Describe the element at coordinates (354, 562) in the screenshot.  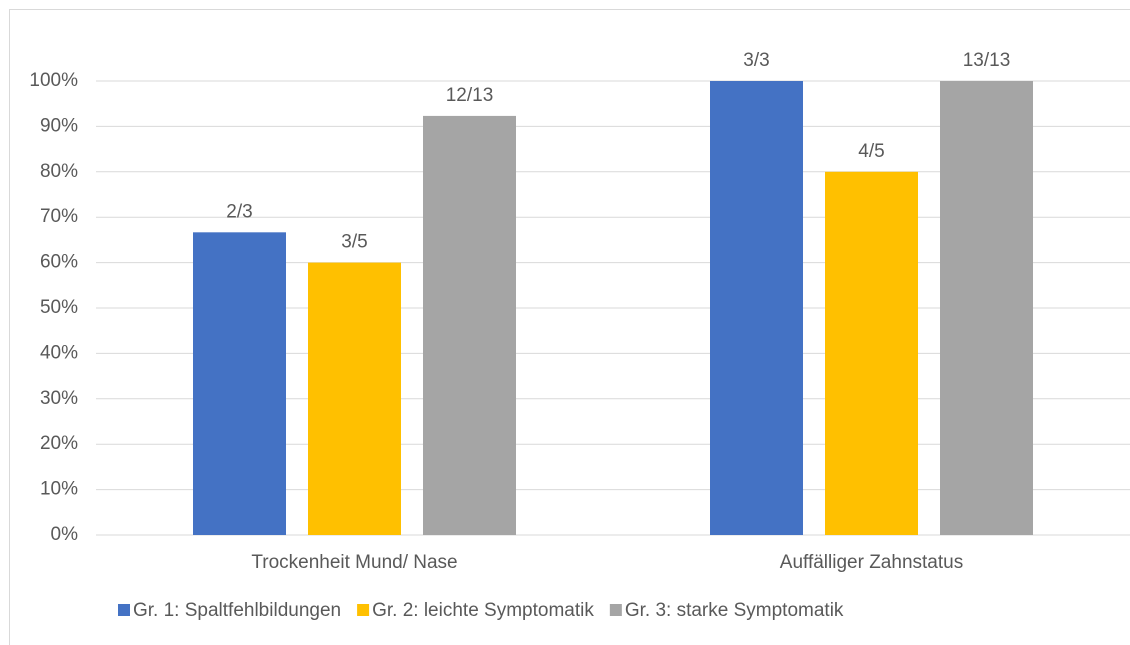
I see `x-tick-label: Trockenheit Mund/ Nase` at that location.